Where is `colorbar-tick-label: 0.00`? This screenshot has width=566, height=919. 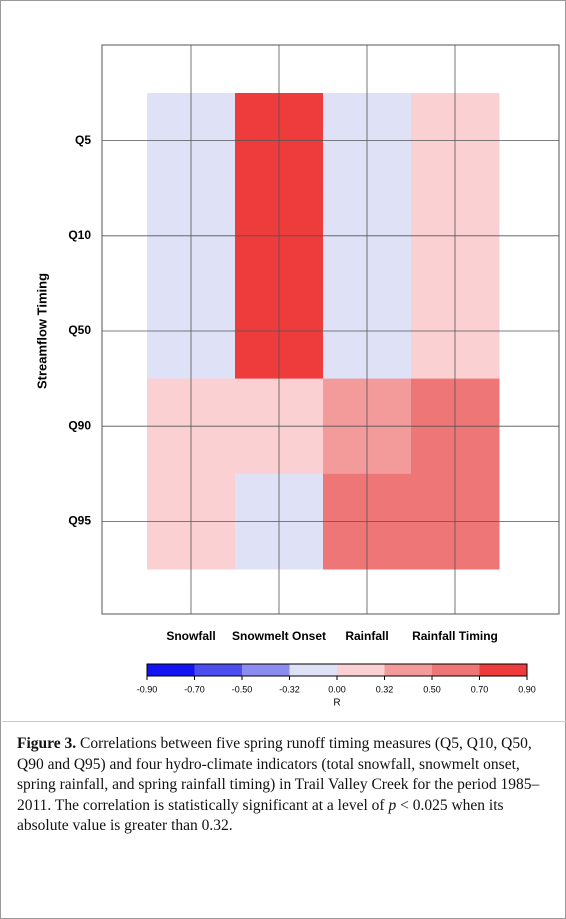 colorbar-tick-label: 0.00 is located at coordinates (337, 689).